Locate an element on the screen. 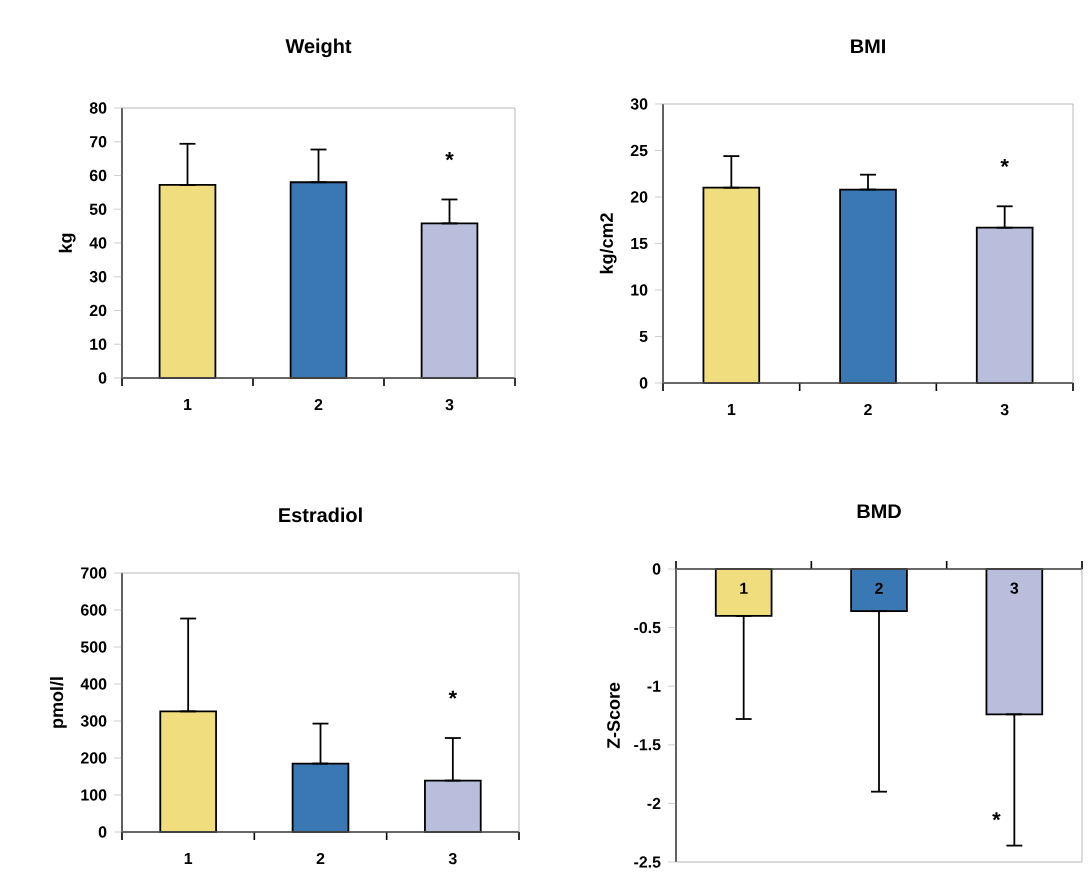 This screenshot has width=1090, height=888. y-axis-title: kg/cm2 is located at coordinates (608, 243).